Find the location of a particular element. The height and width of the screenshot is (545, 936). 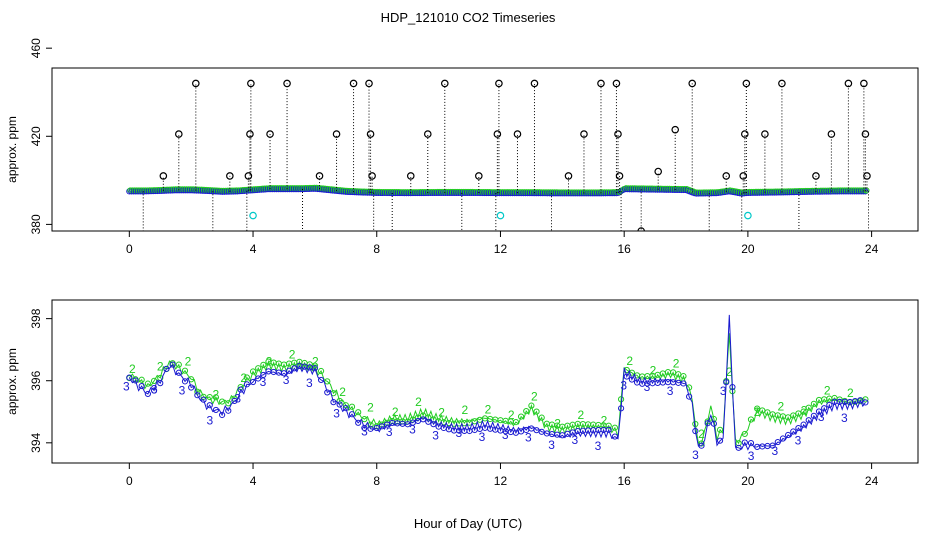

x-tick-label: 4 is located at coordinates (253, 249).